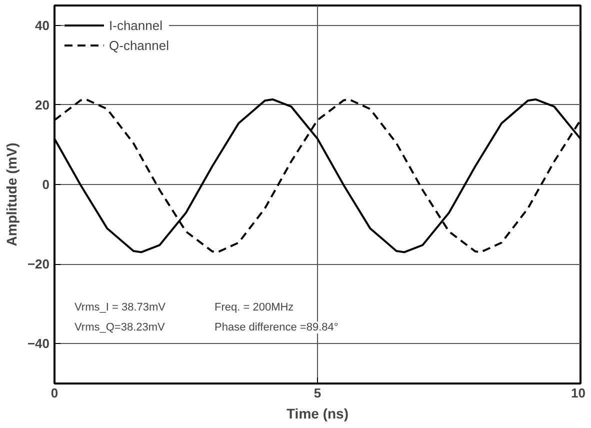 This screenshot has height=428, width=591. Describe the element at coordinates (139, 45) in the screenshot. I see `legend-label: Q-channel` at that location.